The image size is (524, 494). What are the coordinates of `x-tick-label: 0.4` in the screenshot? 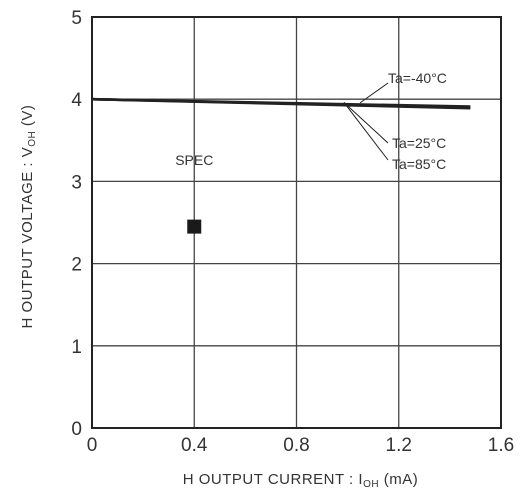 It's located at (194, 445).